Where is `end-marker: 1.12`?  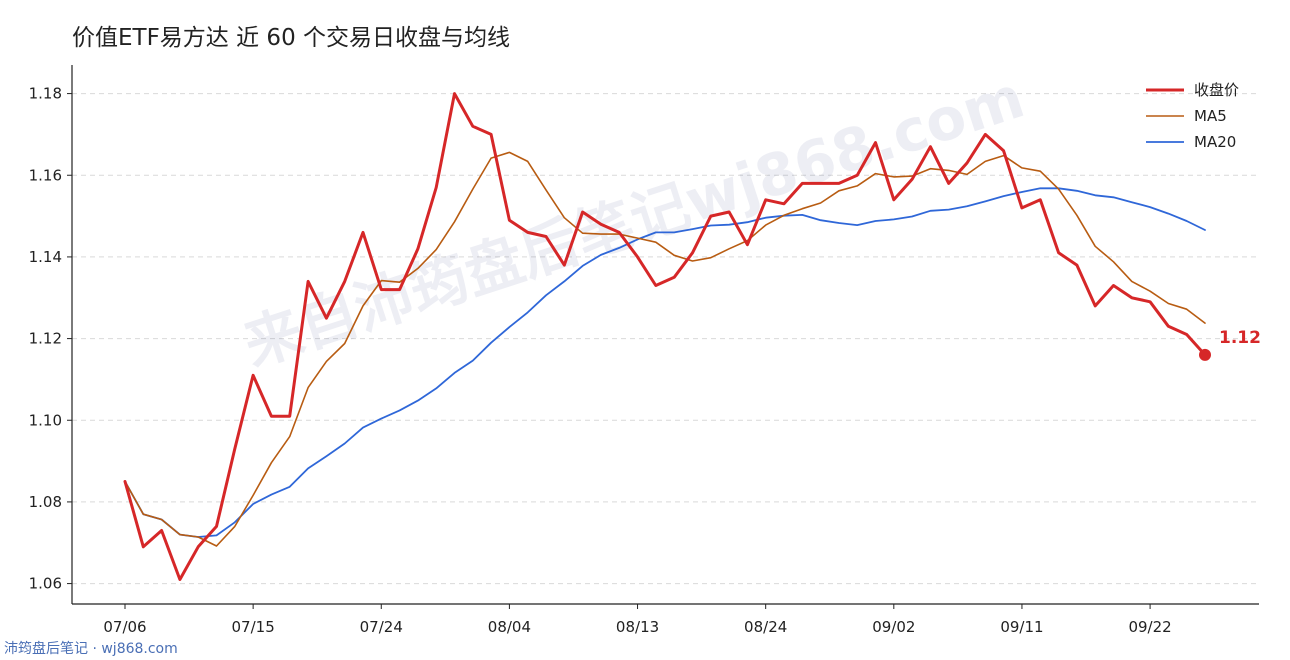
end-marker: 1.12 is located at coordinates (1230, 344).